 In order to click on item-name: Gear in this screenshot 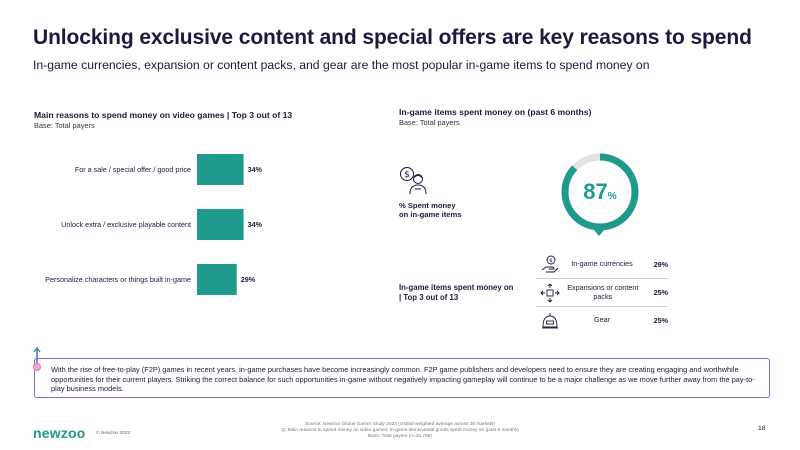, I will do `click(602, 320)`.